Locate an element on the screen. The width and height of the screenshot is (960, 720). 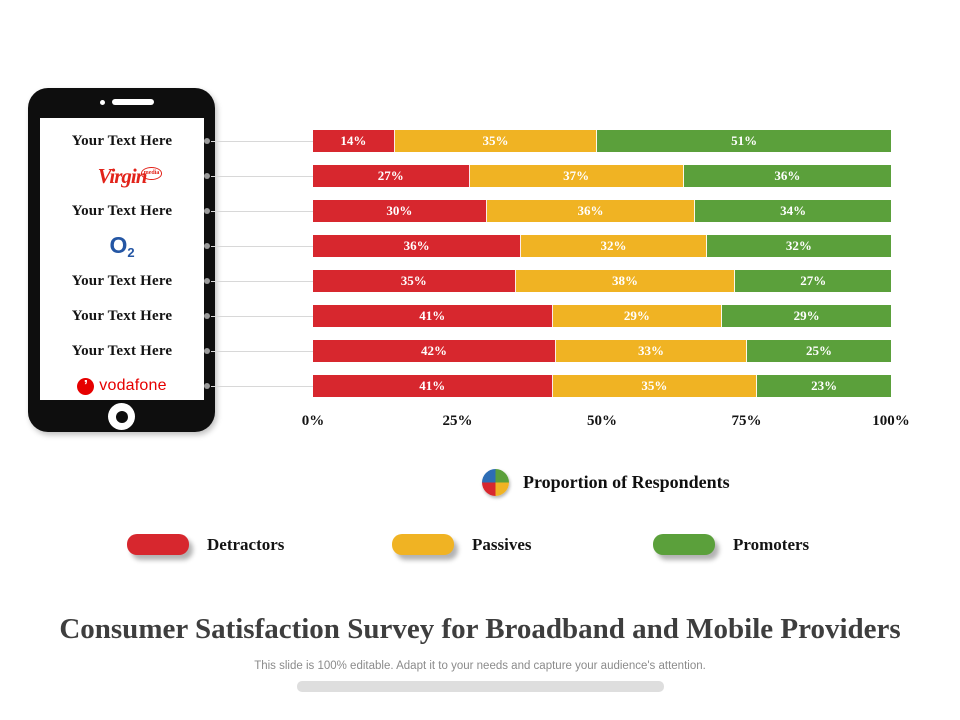
phone-speaker-bar is located at coordinates (133, 102).